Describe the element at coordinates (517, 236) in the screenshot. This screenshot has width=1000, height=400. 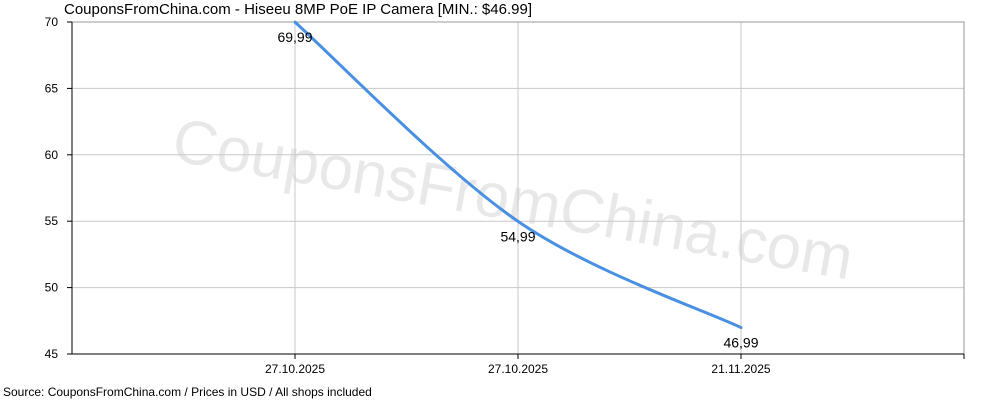
I see `data-label: 54,99` at that location.